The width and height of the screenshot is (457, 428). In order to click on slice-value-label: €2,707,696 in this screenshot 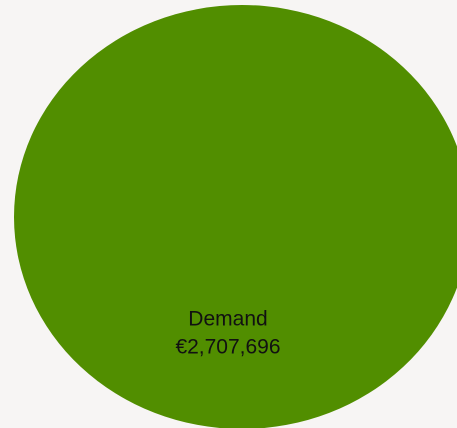, I will do `click(227, 347)`.